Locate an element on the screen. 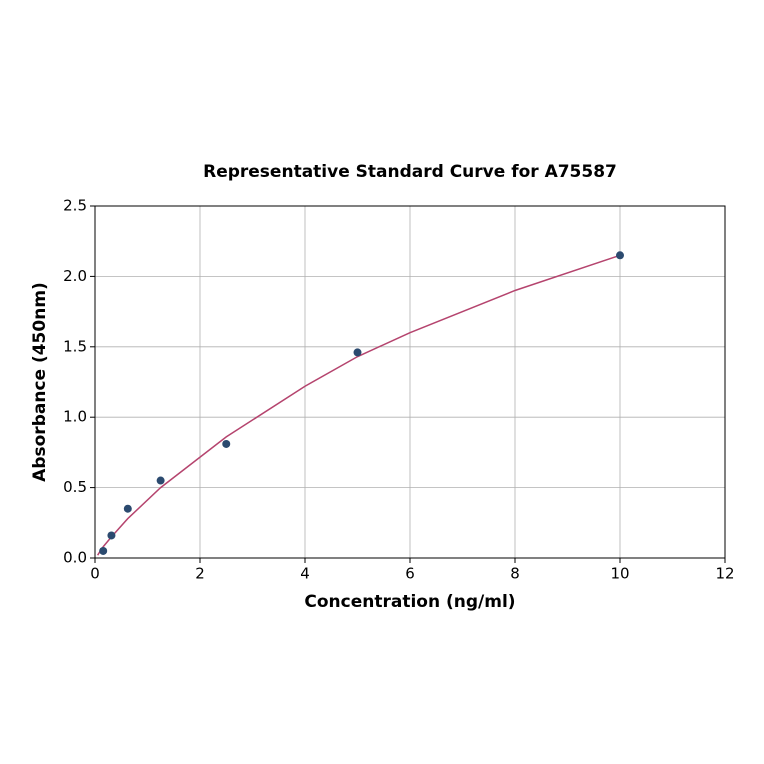 This screenshot has width=764, height=764. x-tick-label: 4 is located at coordinates (305, 574).